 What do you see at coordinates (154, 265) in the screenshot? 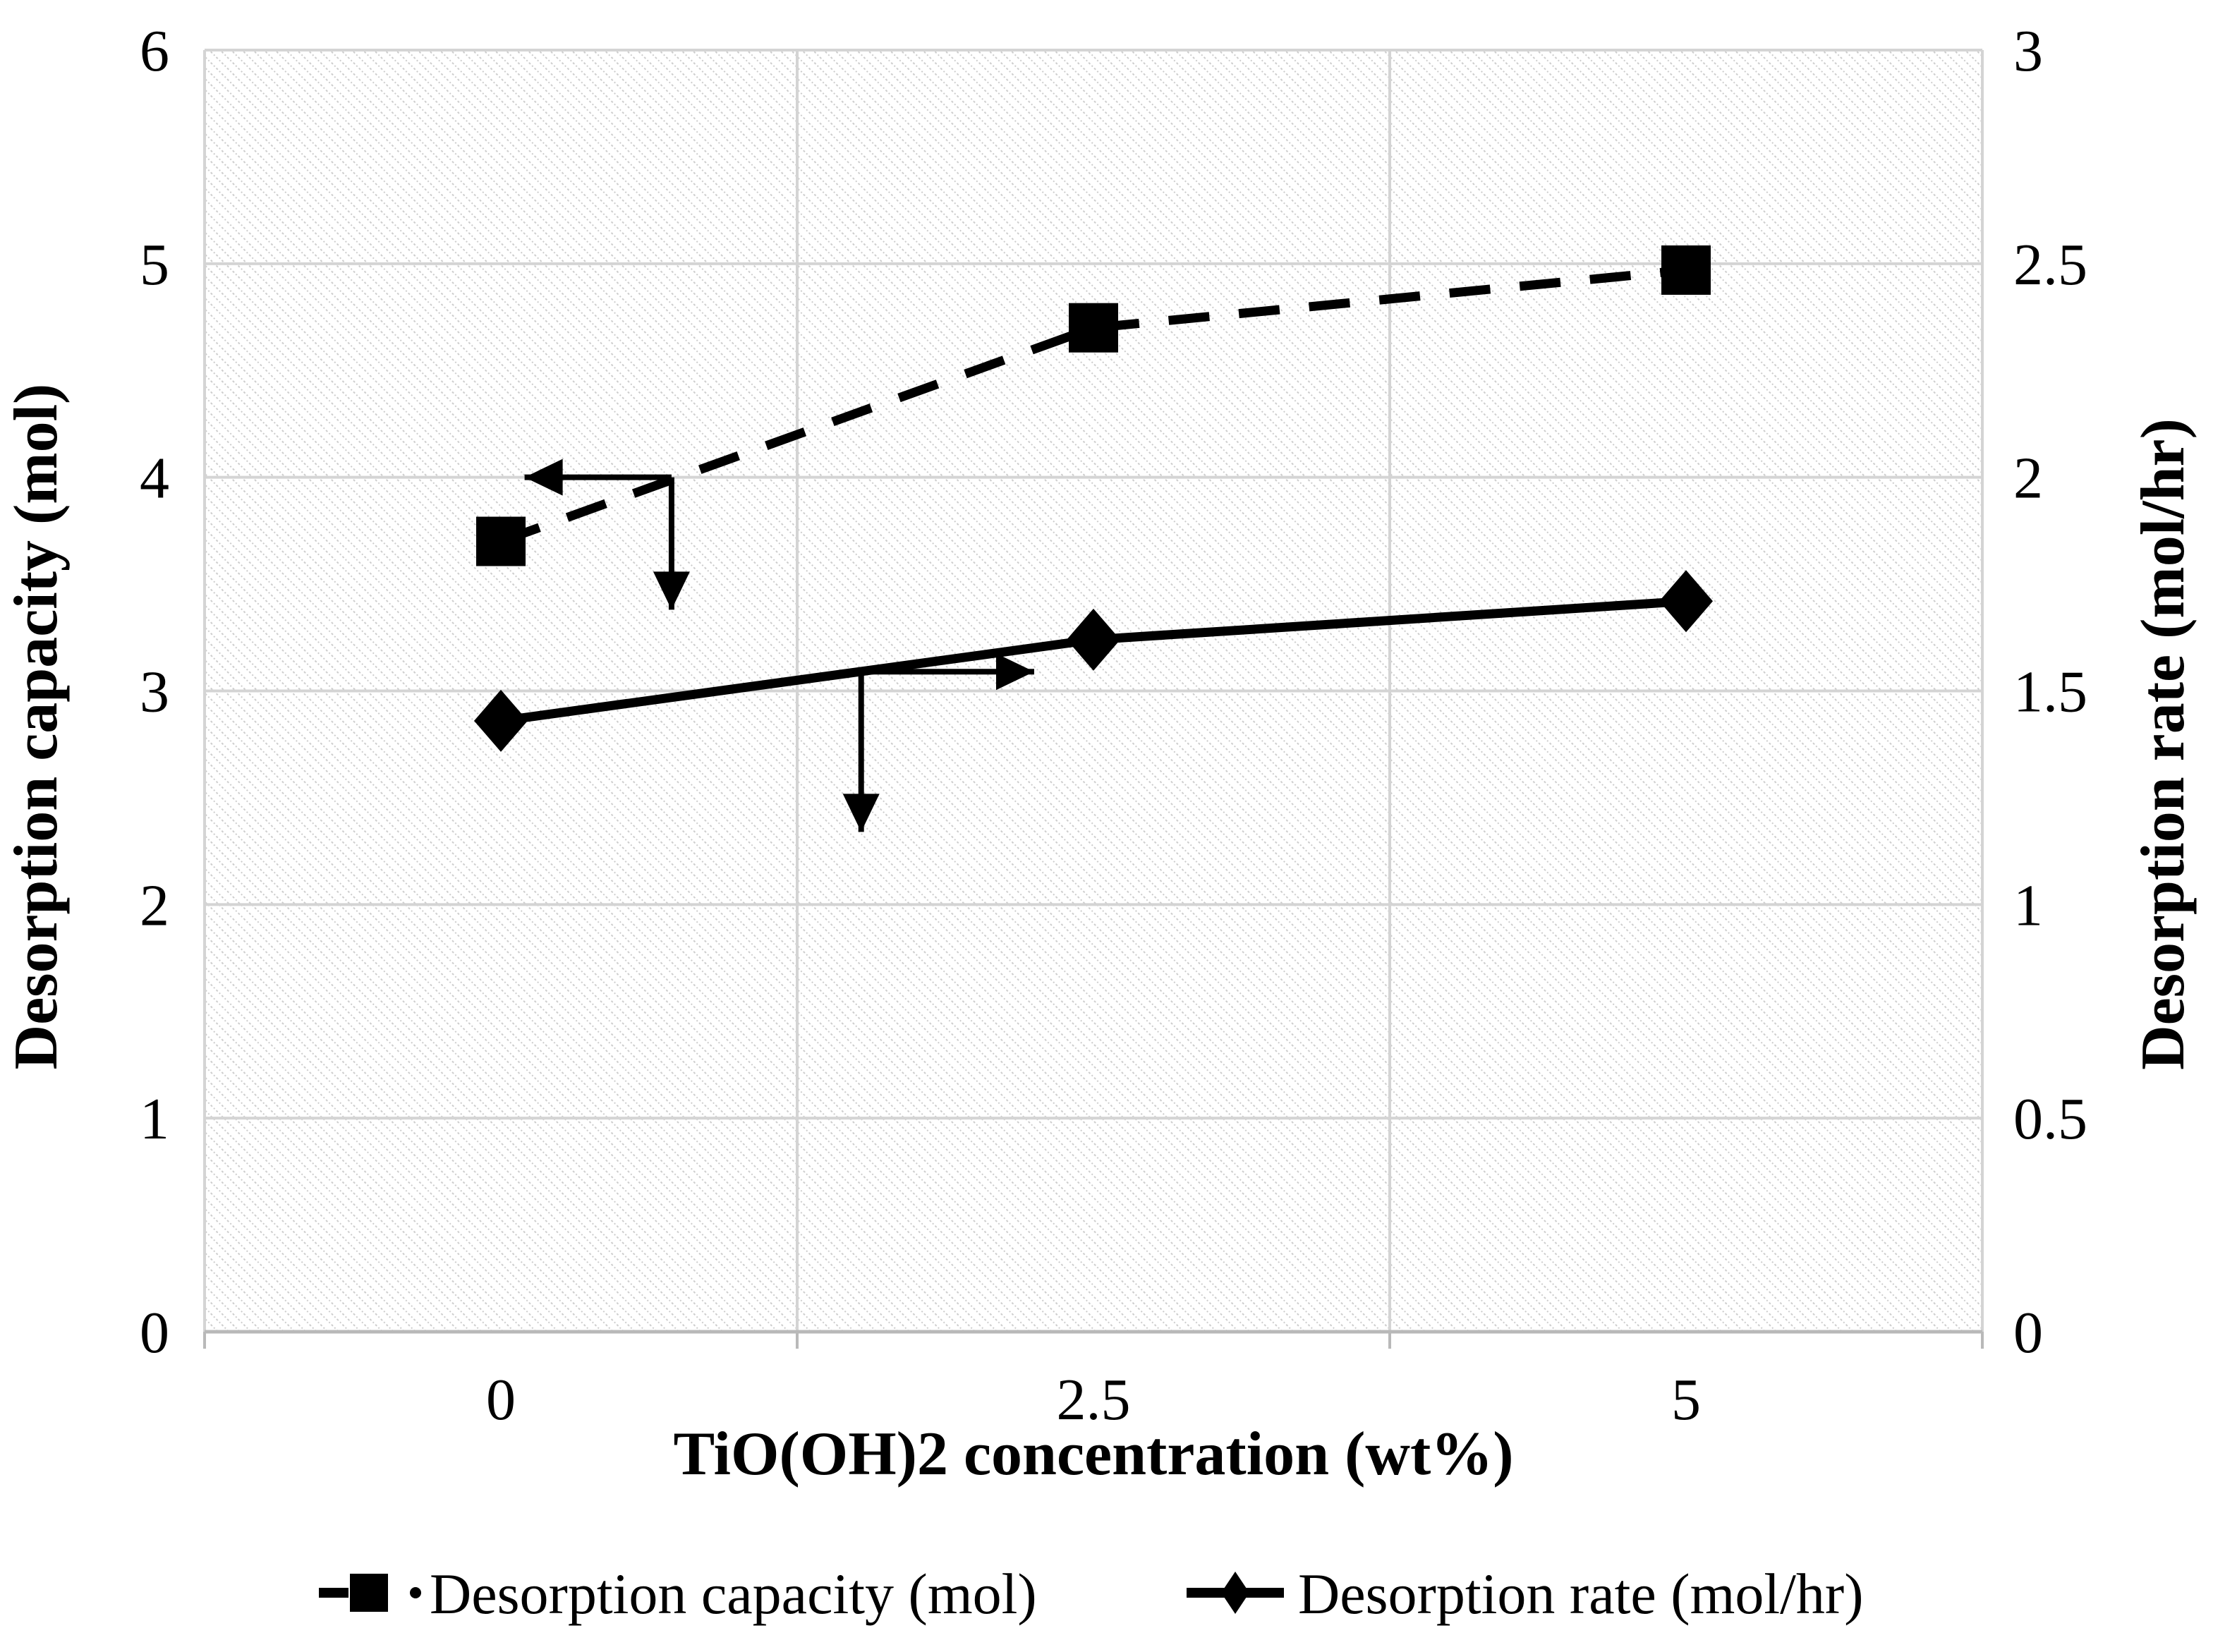
I see `left-axis-tick-label-5: 5` at bounding box center [154, 265].